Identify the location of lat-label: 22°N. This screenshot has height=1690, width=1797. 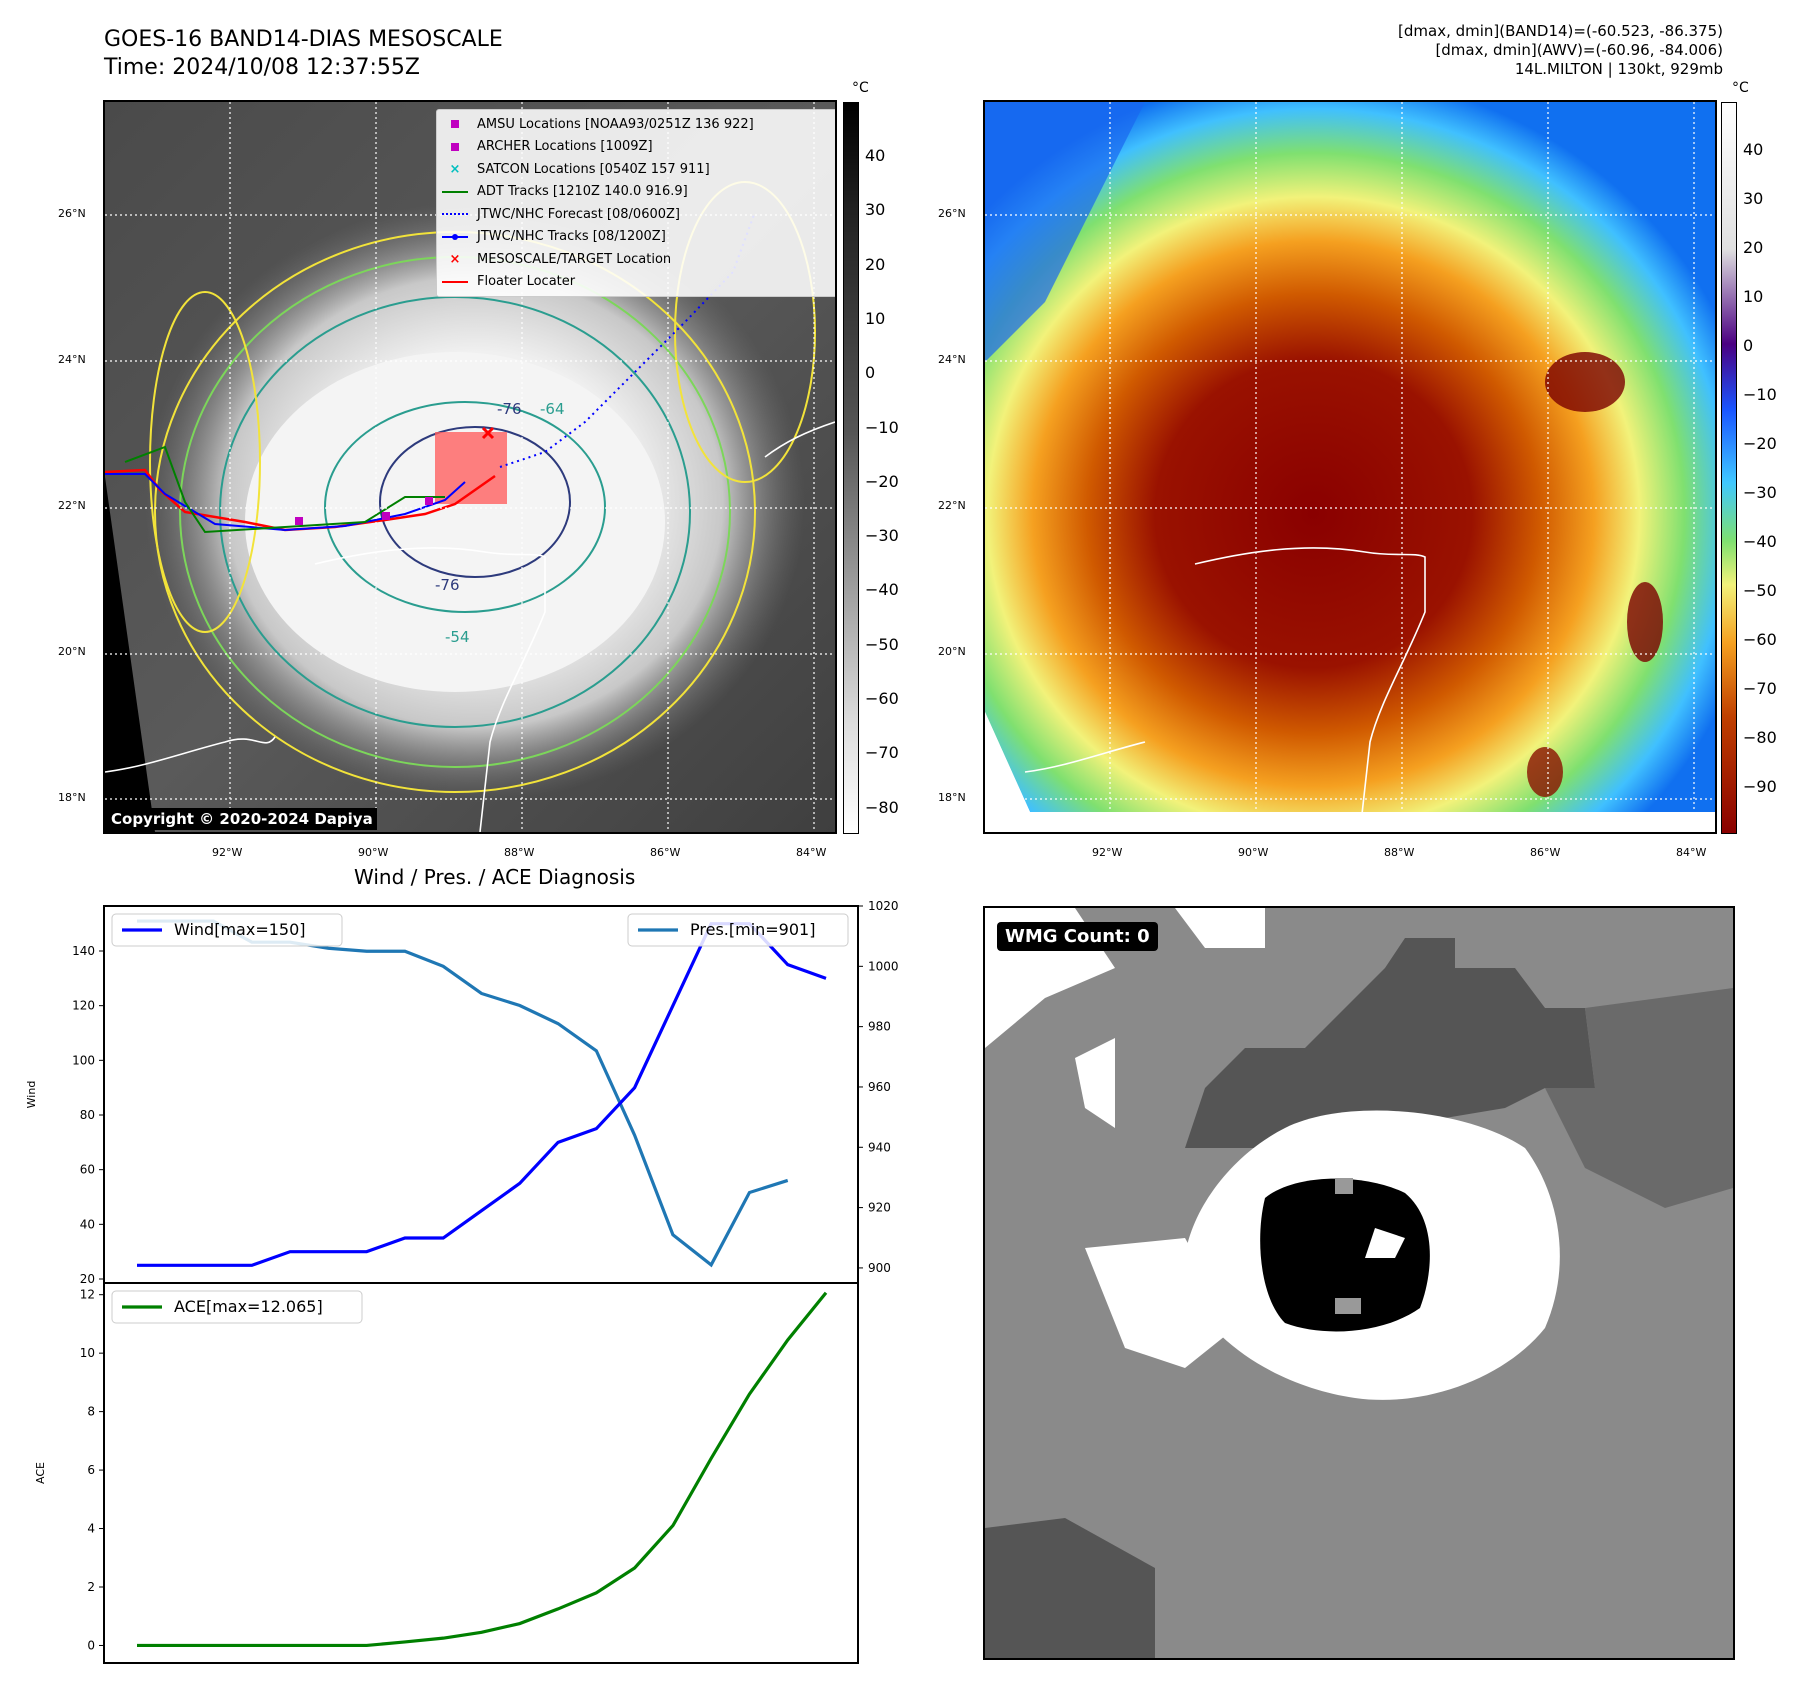
(952, 505).